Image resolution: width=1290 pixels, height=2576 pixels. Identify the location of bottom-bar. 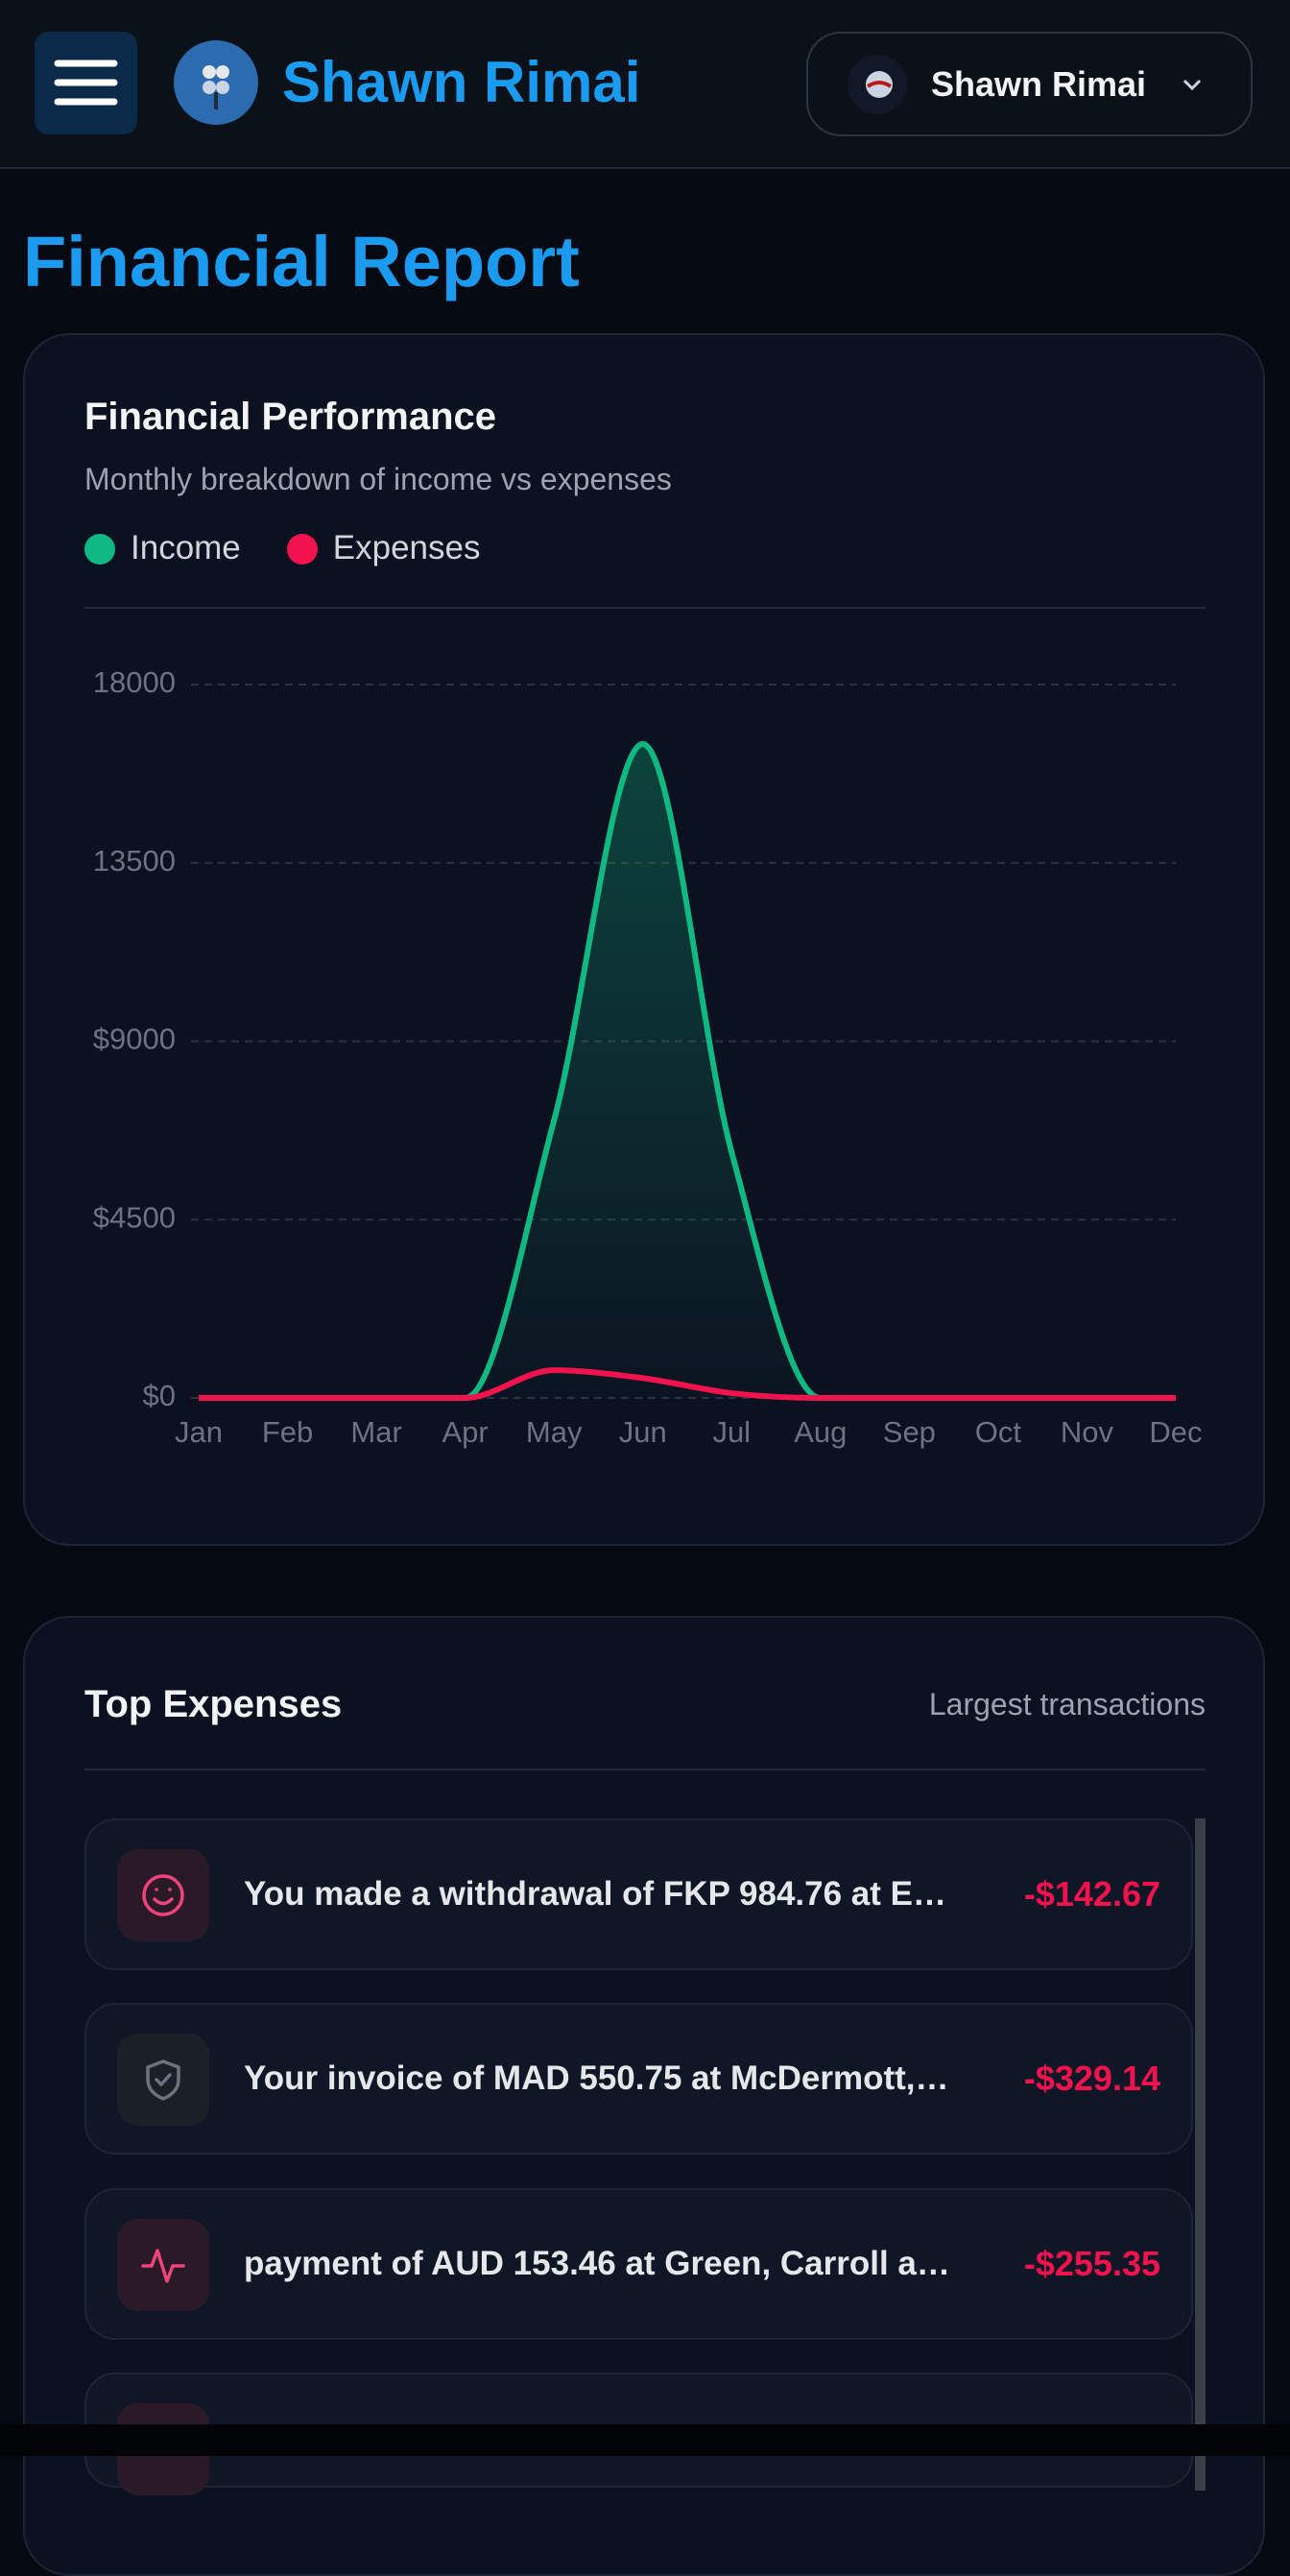
(645, 2440).